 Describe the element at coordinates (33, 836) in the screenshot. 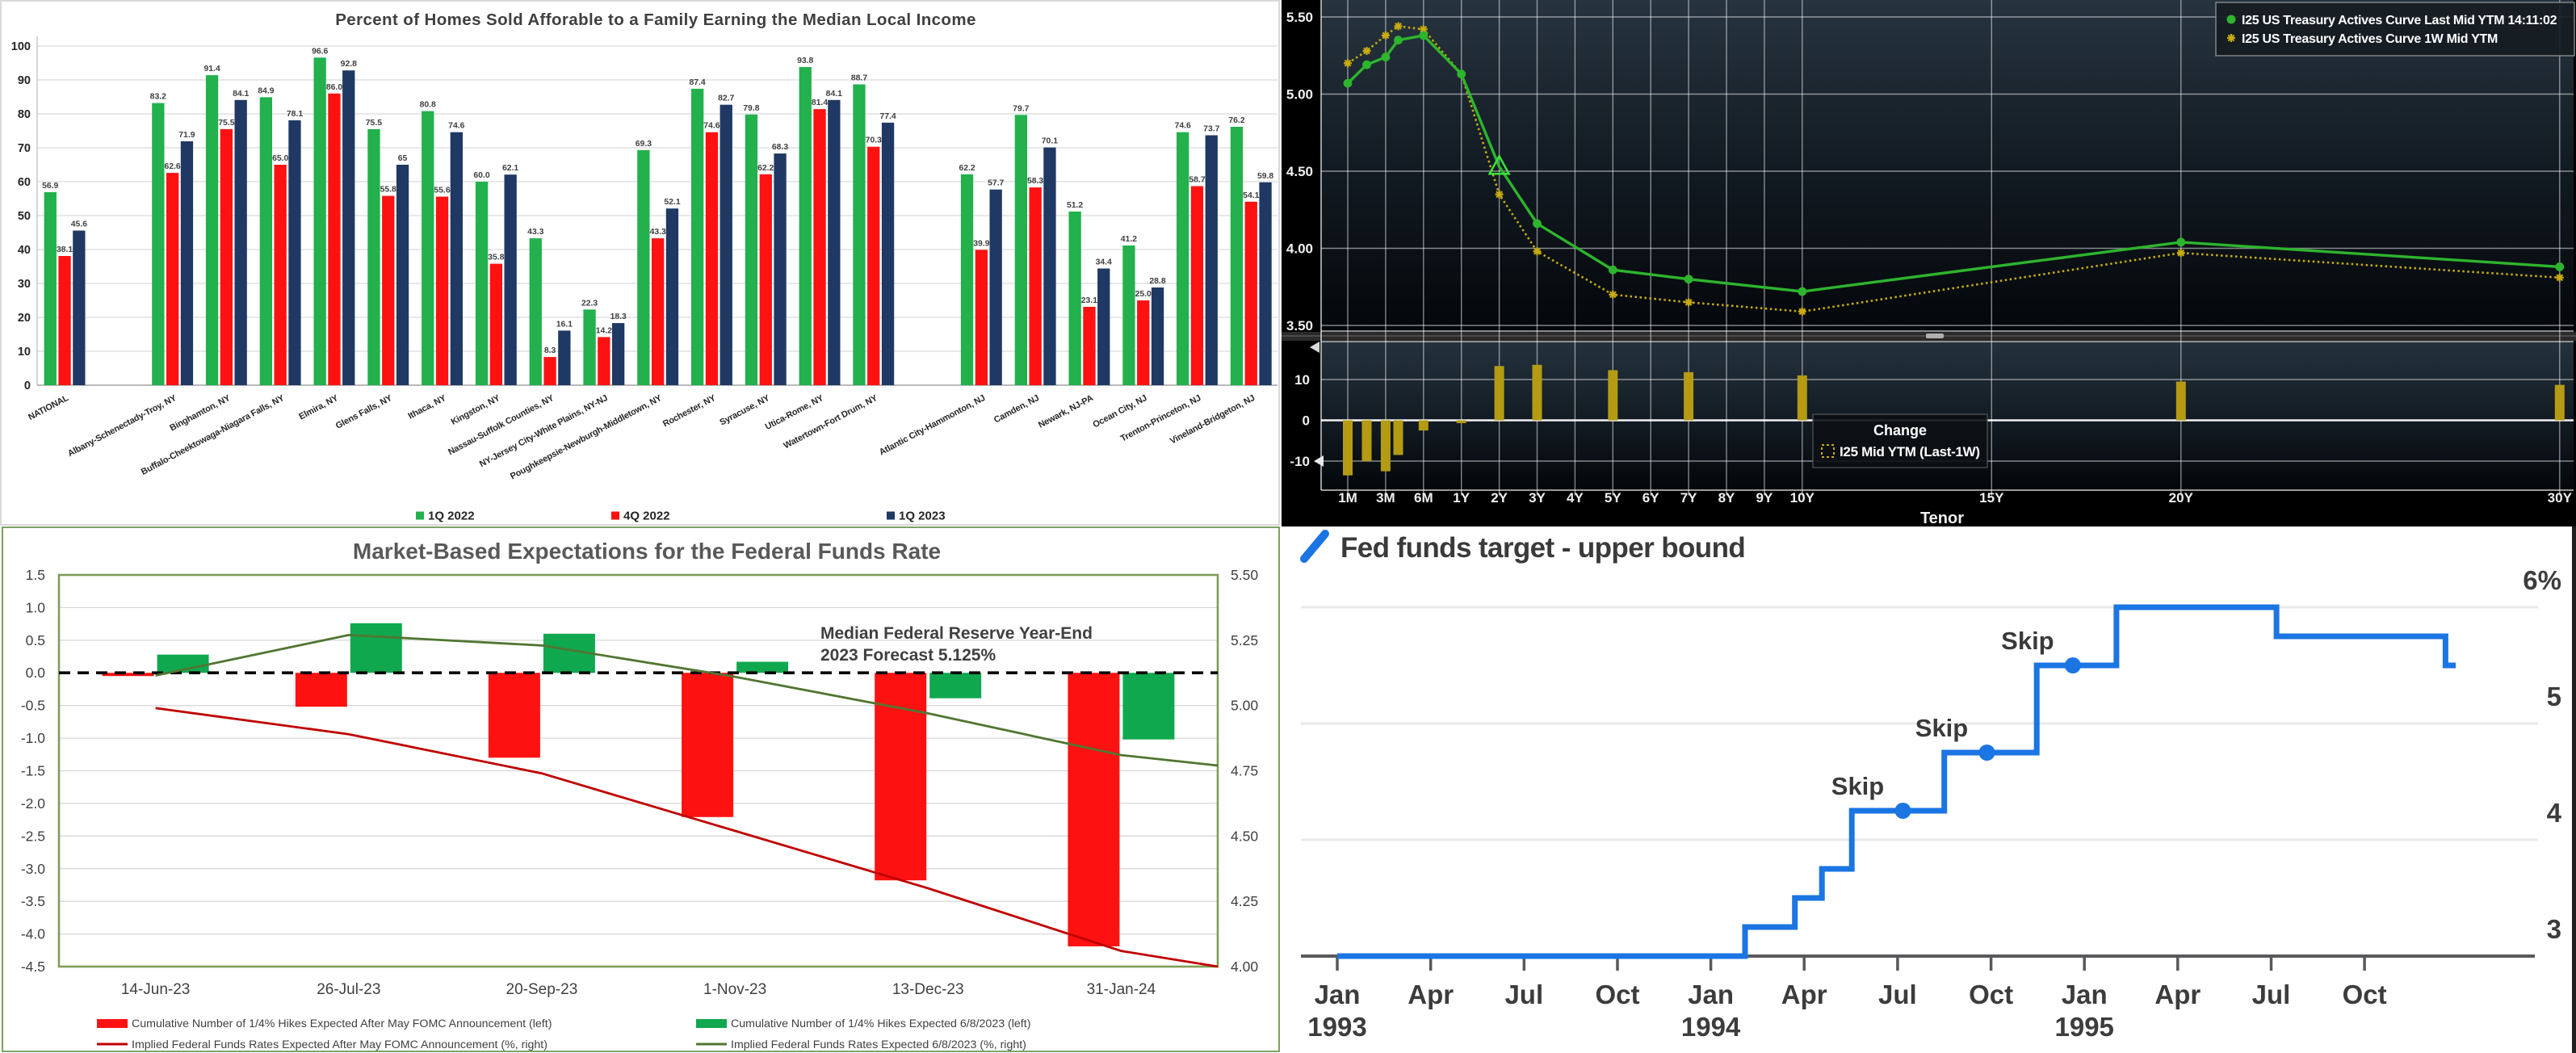

I see `svg-text: -2.5` at that location.